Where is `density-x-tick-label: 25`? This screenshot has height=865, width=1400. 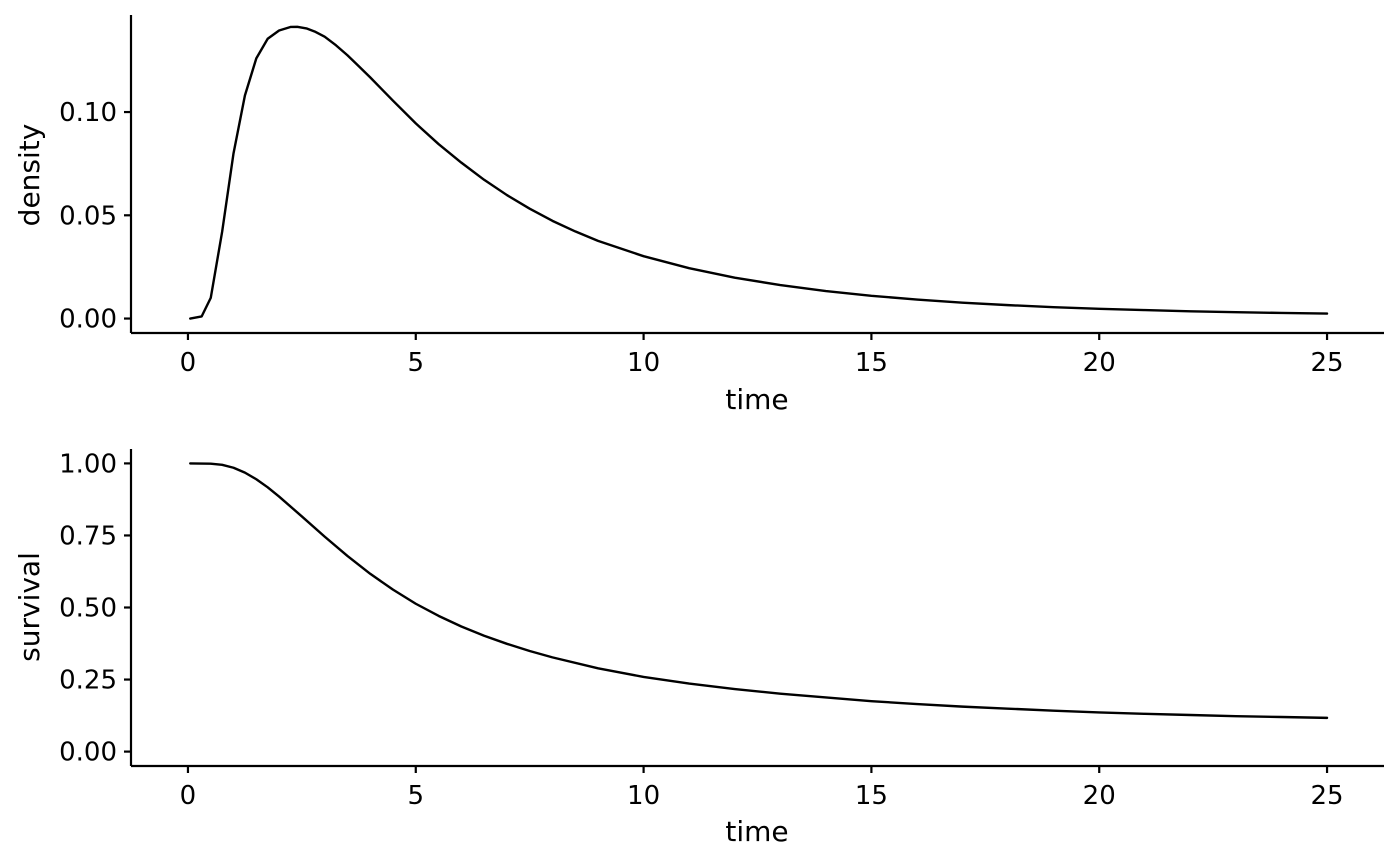 density-x-tick-label: 25 is located at coordinates (1326, 363).